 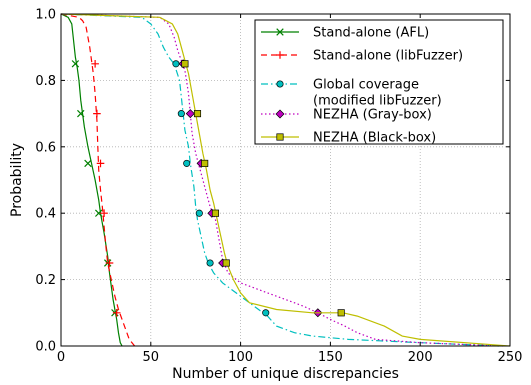 I want to click on legend-item: Stand-alone (AFL), so click(x=345, y=33).